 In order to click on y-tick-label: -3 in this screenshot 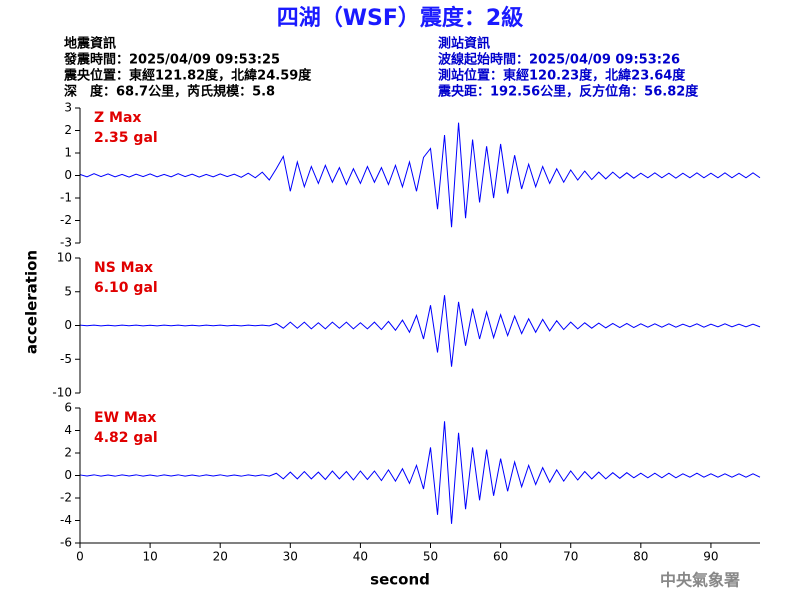, I will do `click(66, 243)`.